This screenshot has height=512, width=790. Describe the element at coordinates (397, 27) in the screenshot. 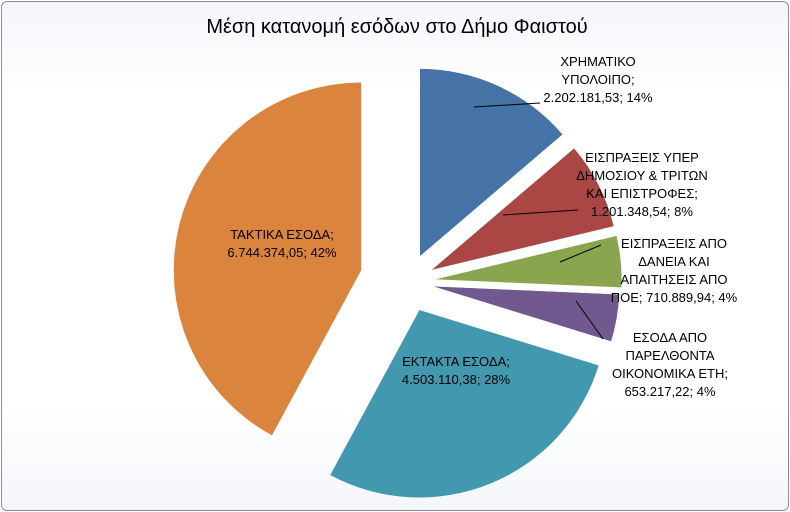

I see `chart-title: Μέση κατανομή εσόδων στο Δήμο Φαιστού` at that location.